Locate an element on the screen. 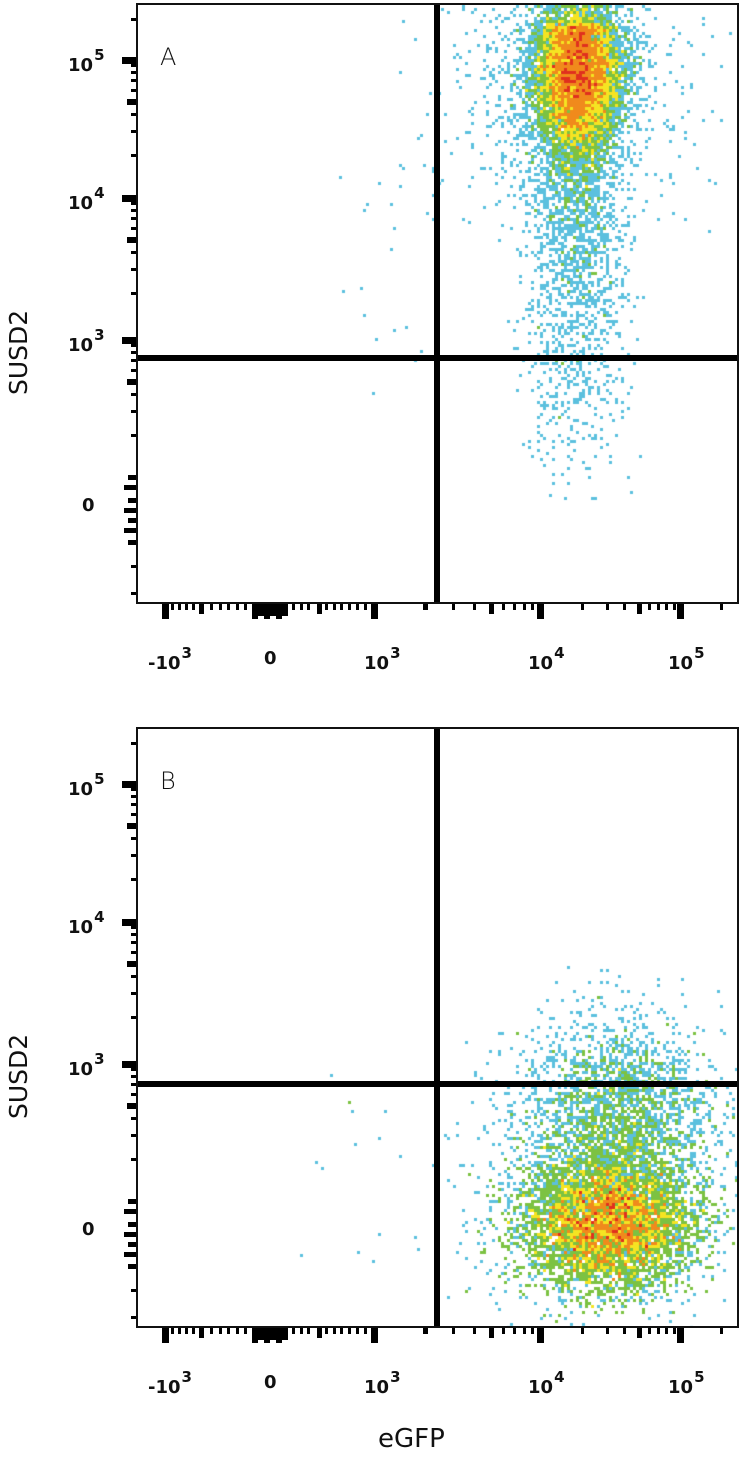  y-axis-title: SUSD2 is located at coordinates (18, 1076).